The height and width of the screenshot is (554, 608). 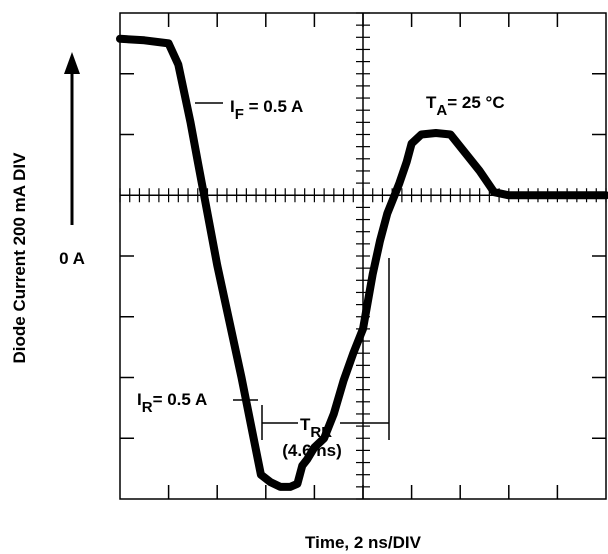 I want to click on reverse-current-label: IR= 0.5 A, so click(x=172, y=403).